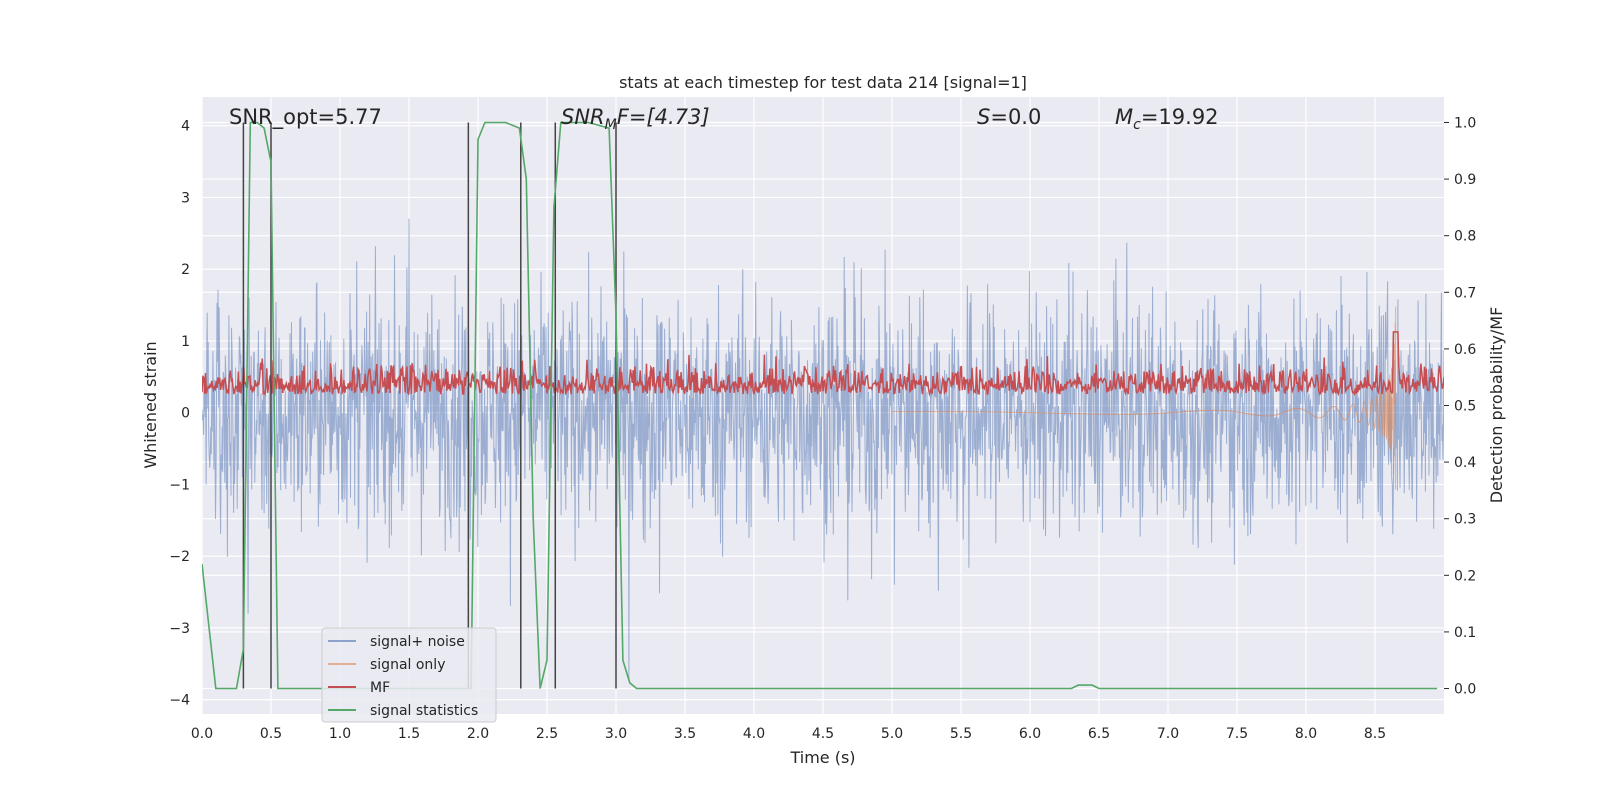 This screenshot has height=800, width=1600. What do you see at coordinates (611, 125) in the screenshot?
I see `annotation-snr-mf-sub: M` at bounding box center [611, 125].